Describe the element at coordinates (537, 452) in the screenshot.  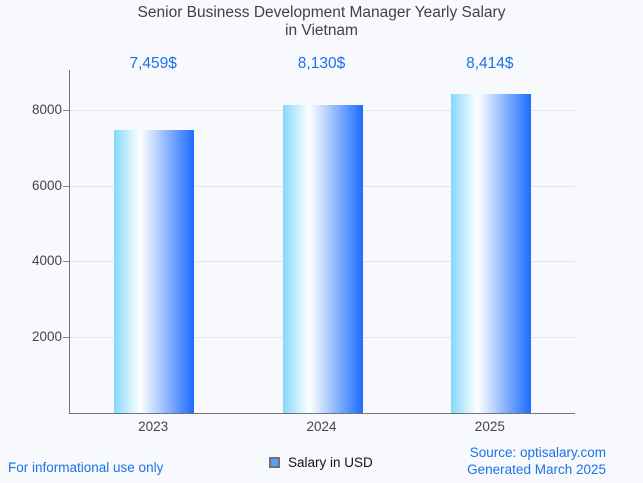
I see `source-text: Source: optisalary.com` at that location.